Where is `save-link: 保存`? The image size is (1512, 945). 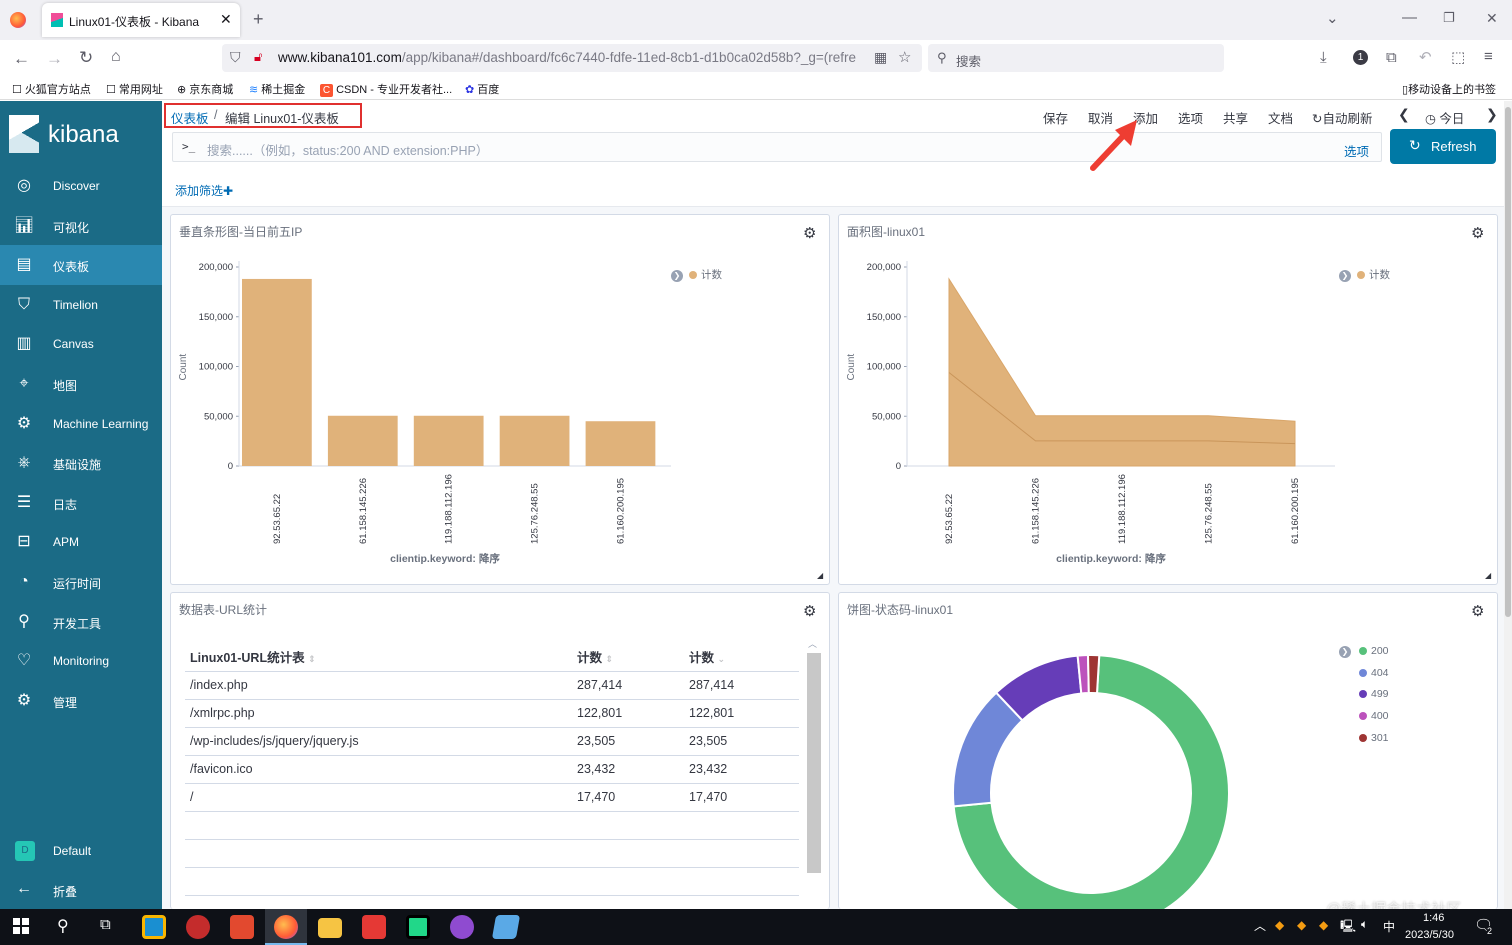
save-link: 保存 is located at coordinates (1056, 119).